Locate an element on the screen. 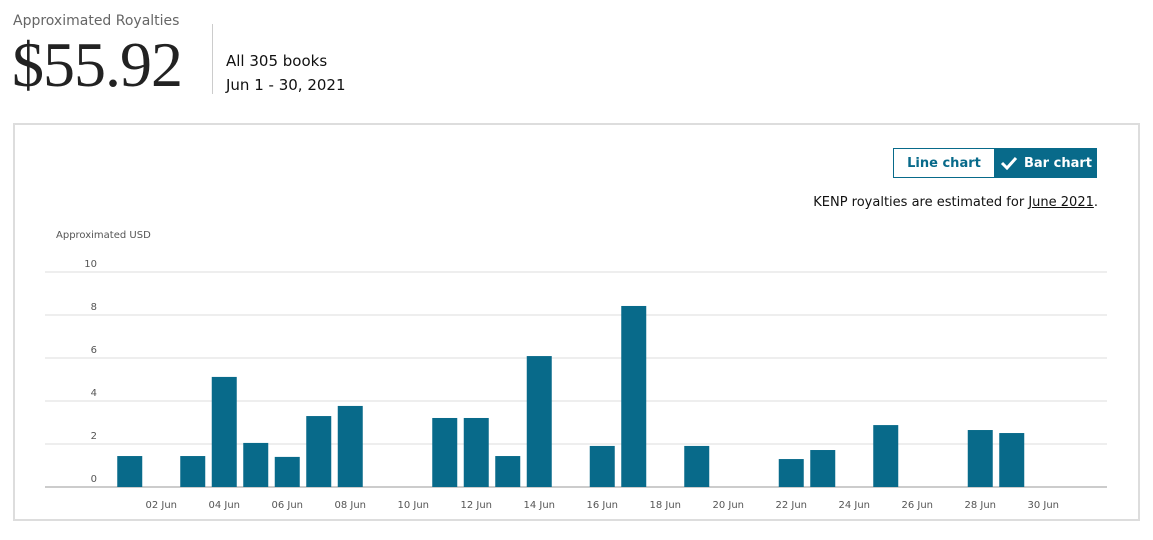 The height and width of the screenshot is (540, 1153). bar-chart-label: Bar chart is located at coordinates (1058, 163).